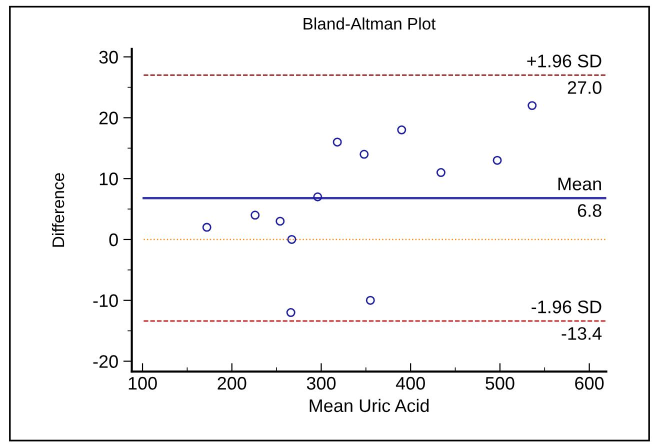 This screenshot has width=659, height=445. Describe the element at coordinates (410, 383) in the screenshot. I see `x-tick-label: 400` at that location.